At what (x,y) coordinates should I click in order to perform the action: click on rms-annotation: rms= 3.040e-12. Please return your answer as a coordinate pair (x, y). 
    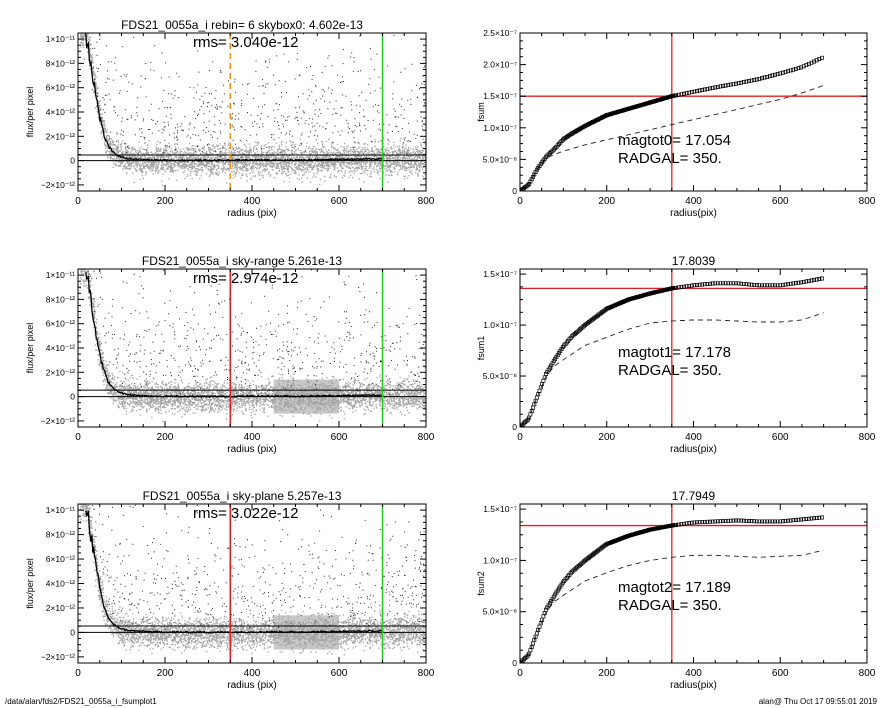
    Looking at the image, I should click on (245, 42).